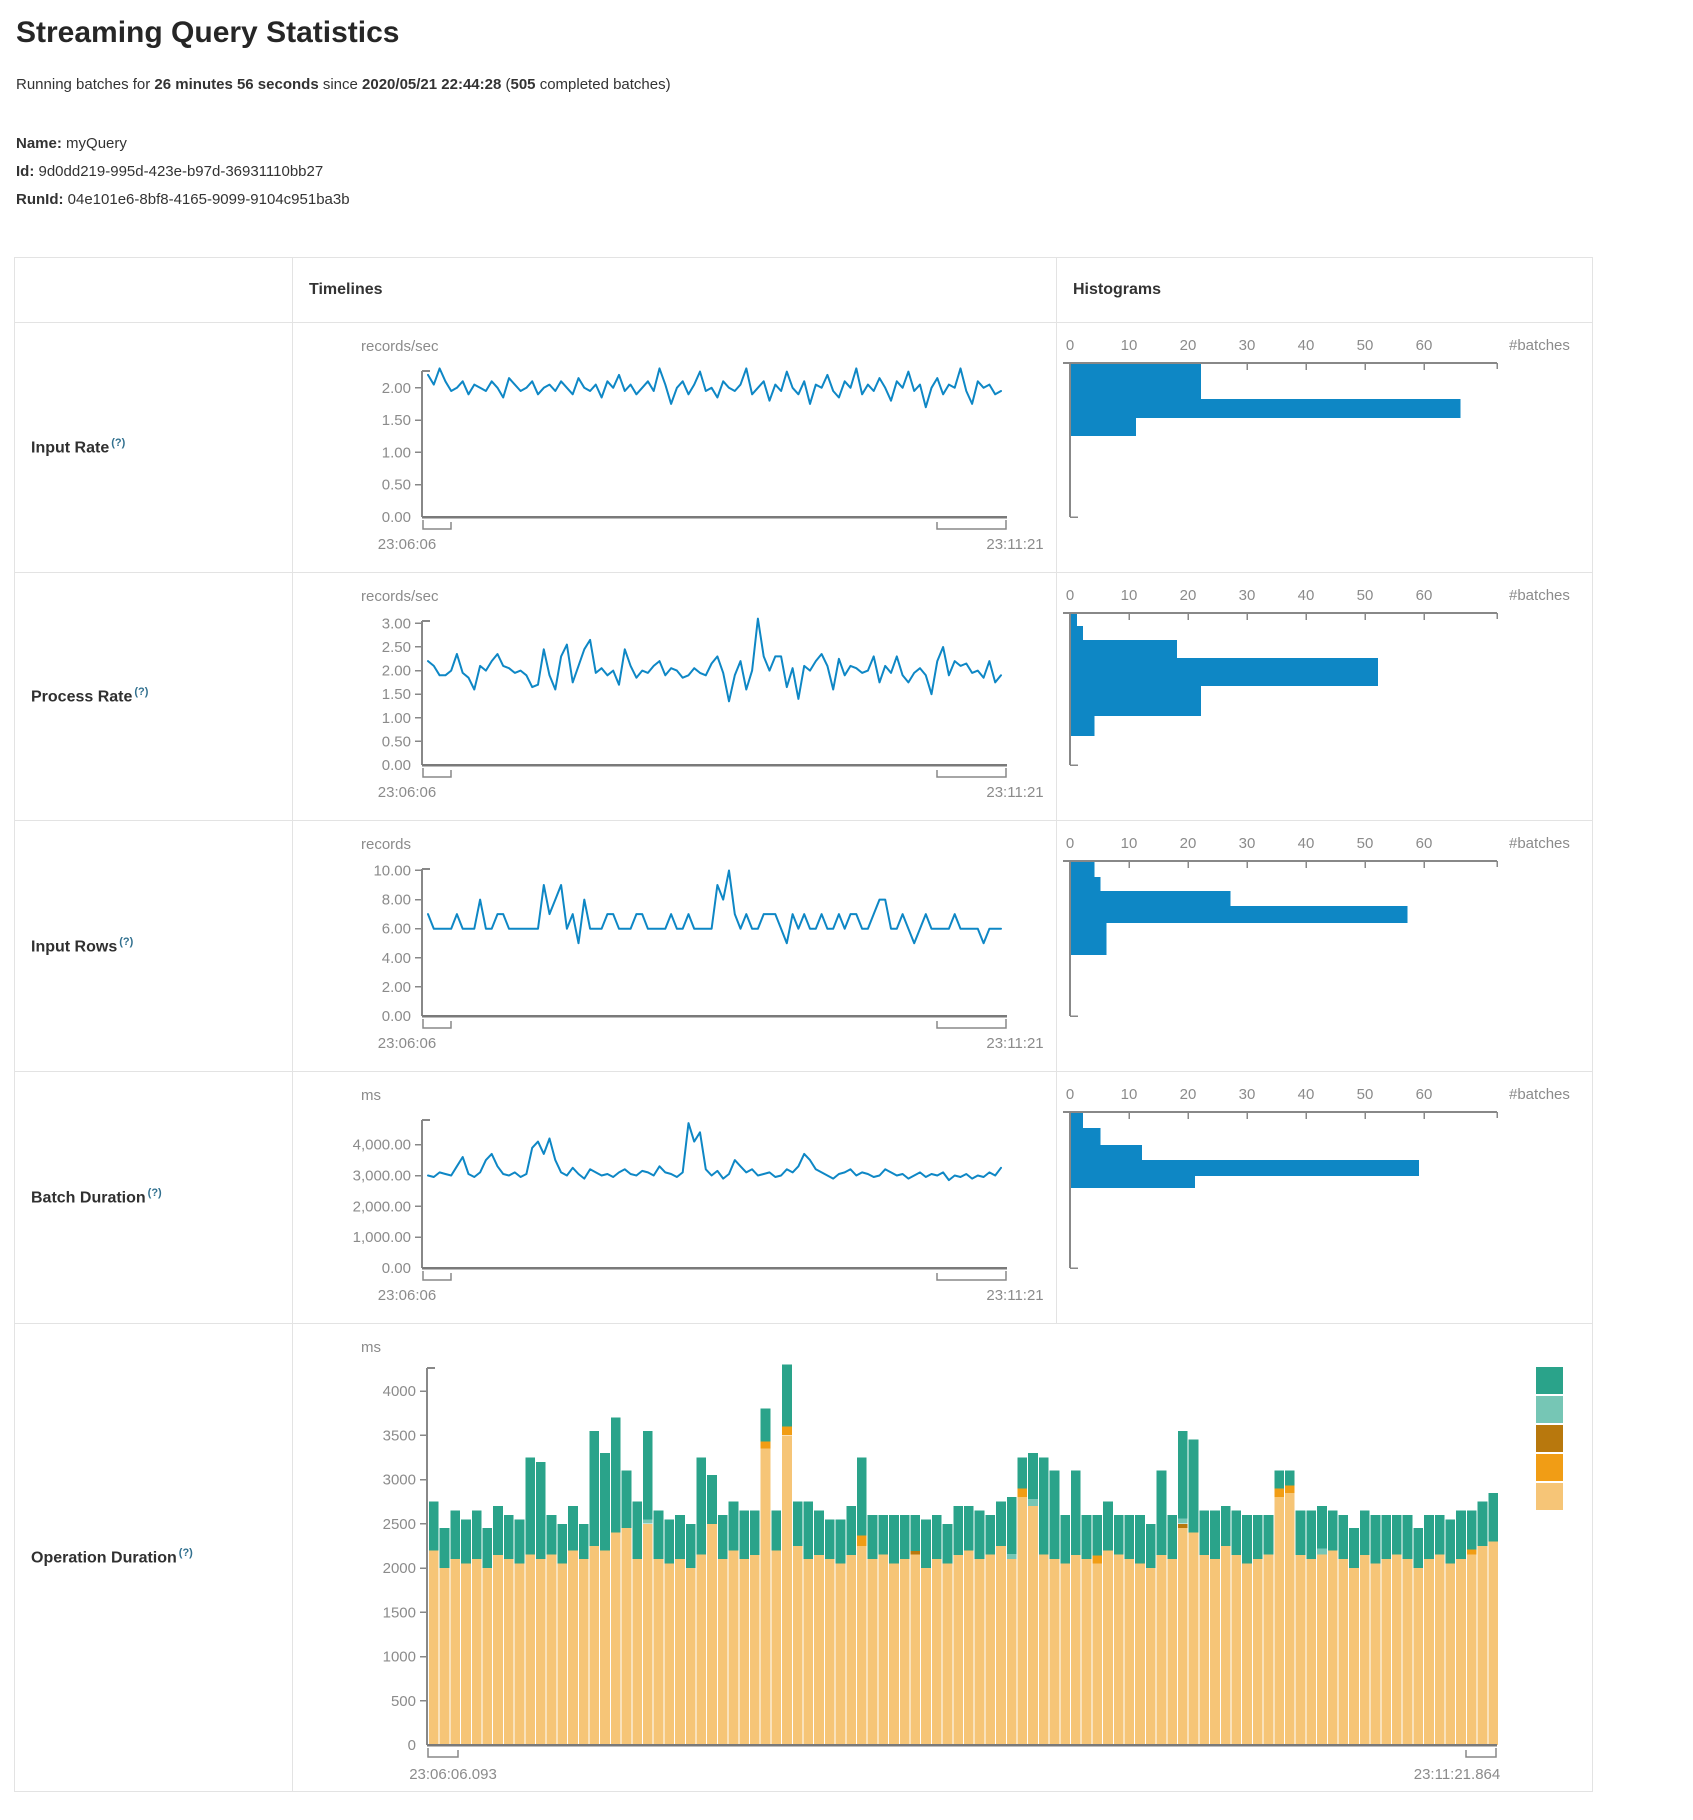 Image resolution: width=1693 pixels, height=1820 pixels. What do you see at coordinates (153, 696) in the screenshot?
I see `row-label-process-rate: Process Rate (?)` at bounding box center [153, 696].